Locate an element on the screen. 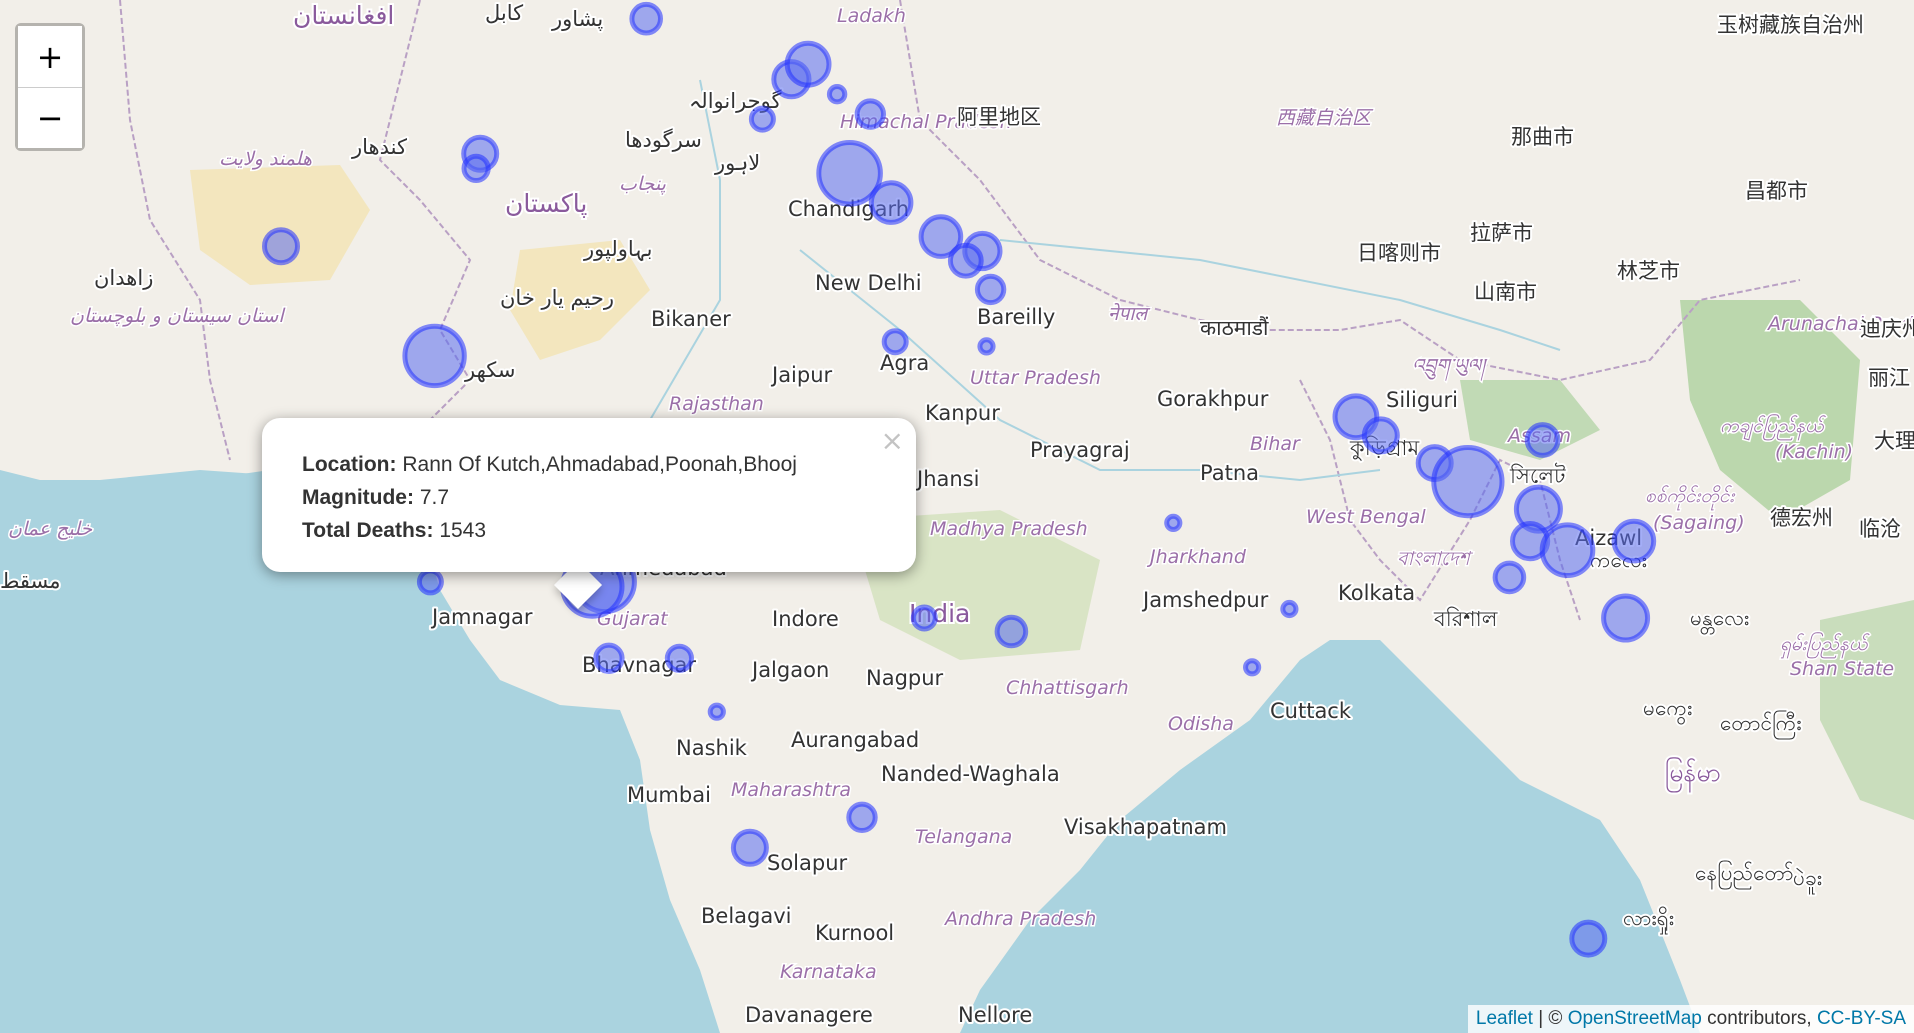 The height and width of the screenshot is (1033, 1914). popup-close-button: × is located at coordinates (892, 440).